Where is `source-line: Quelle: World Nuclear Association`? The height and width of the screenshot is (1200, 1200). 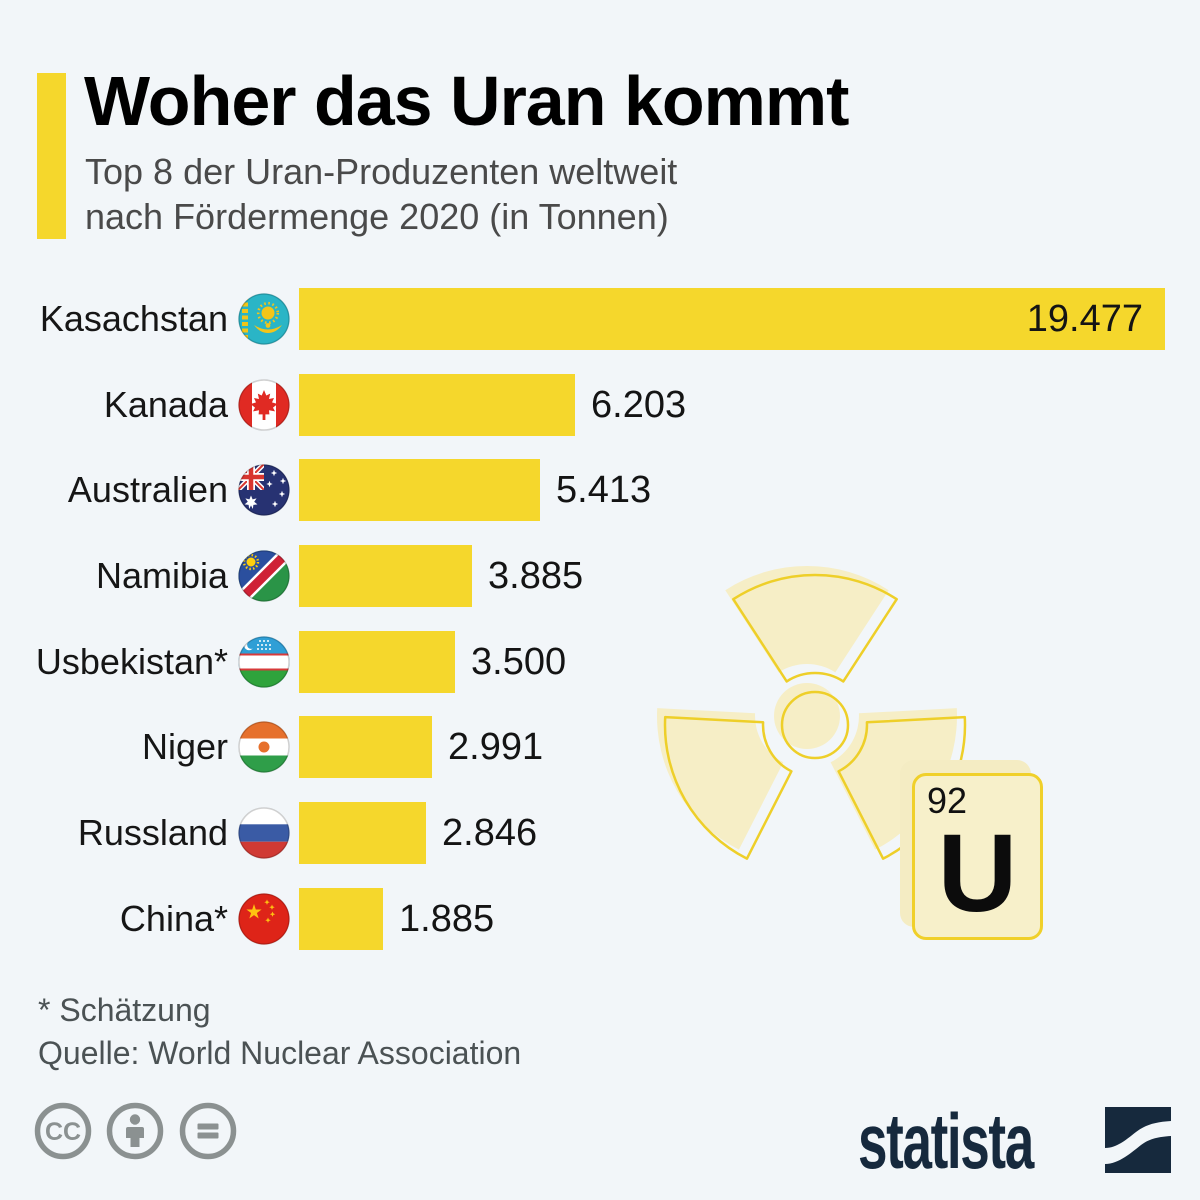 source-line: Quelle: World Nuclear Association is located at coordinates (280, 1053).